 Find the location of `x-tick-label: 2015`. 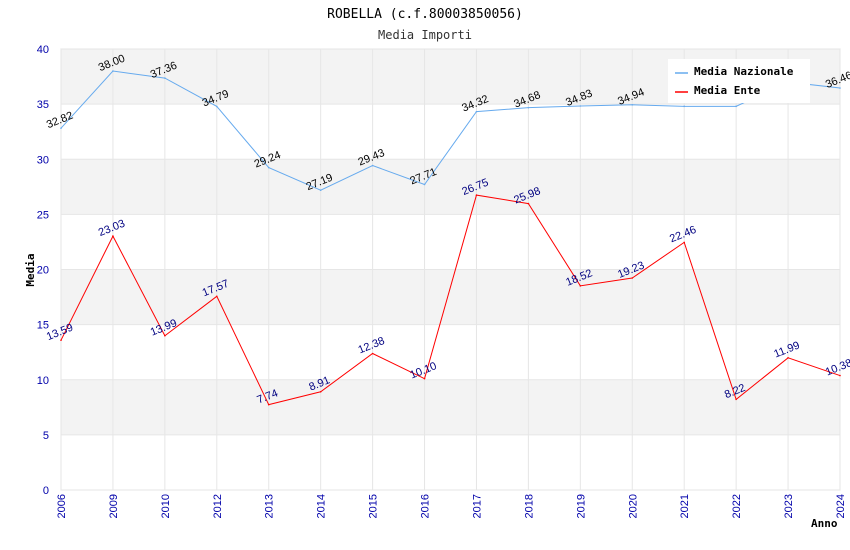

x-tick-label: 2015 is located at coordinates (374, 506).